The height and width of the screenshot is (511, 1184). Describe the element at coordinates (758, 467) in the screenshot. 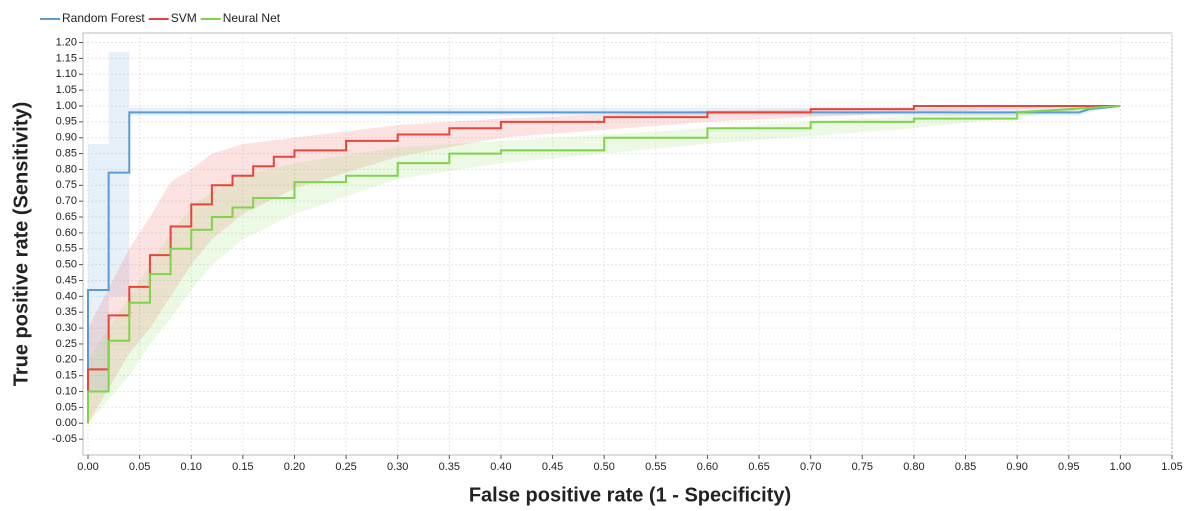

I see `x-tick-label: 0.65` at that location.